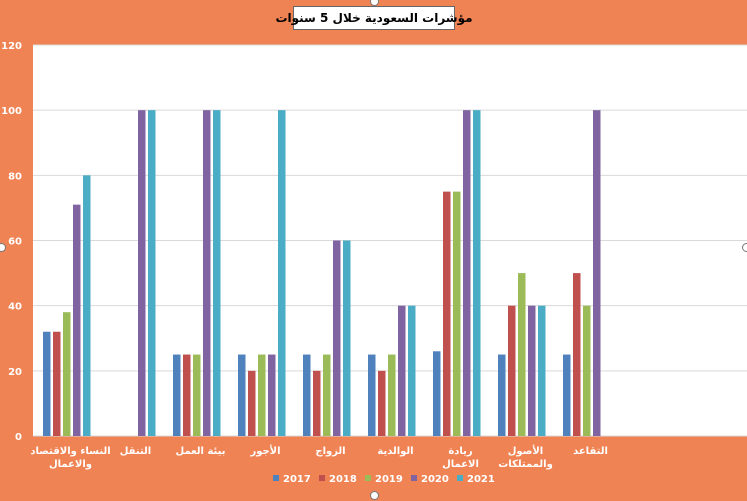  What do you see at coordinates (330, 451) in the screenshot?
I see `x-tick-label: الزواج` at bounding box center [330, 451].